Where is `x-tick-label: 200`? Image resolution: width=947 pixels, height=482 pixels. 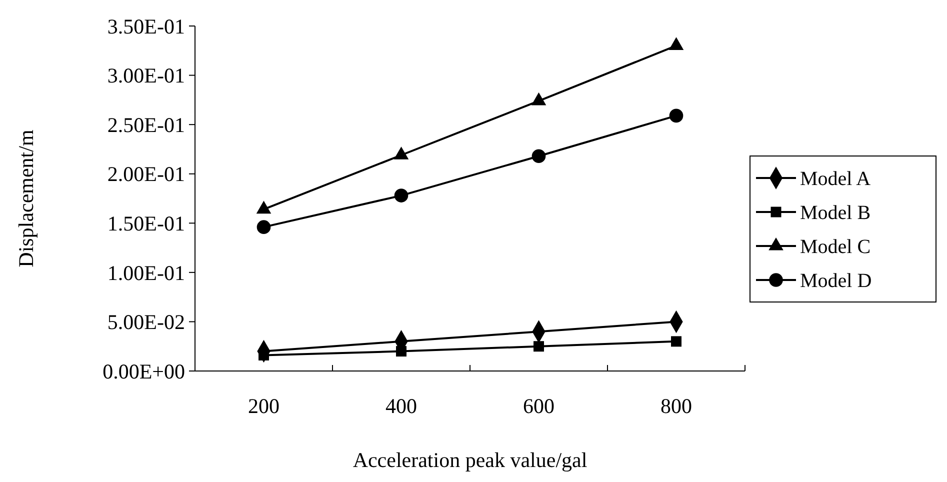 x-tick-label: 200 is located at coordinates (264, 406).